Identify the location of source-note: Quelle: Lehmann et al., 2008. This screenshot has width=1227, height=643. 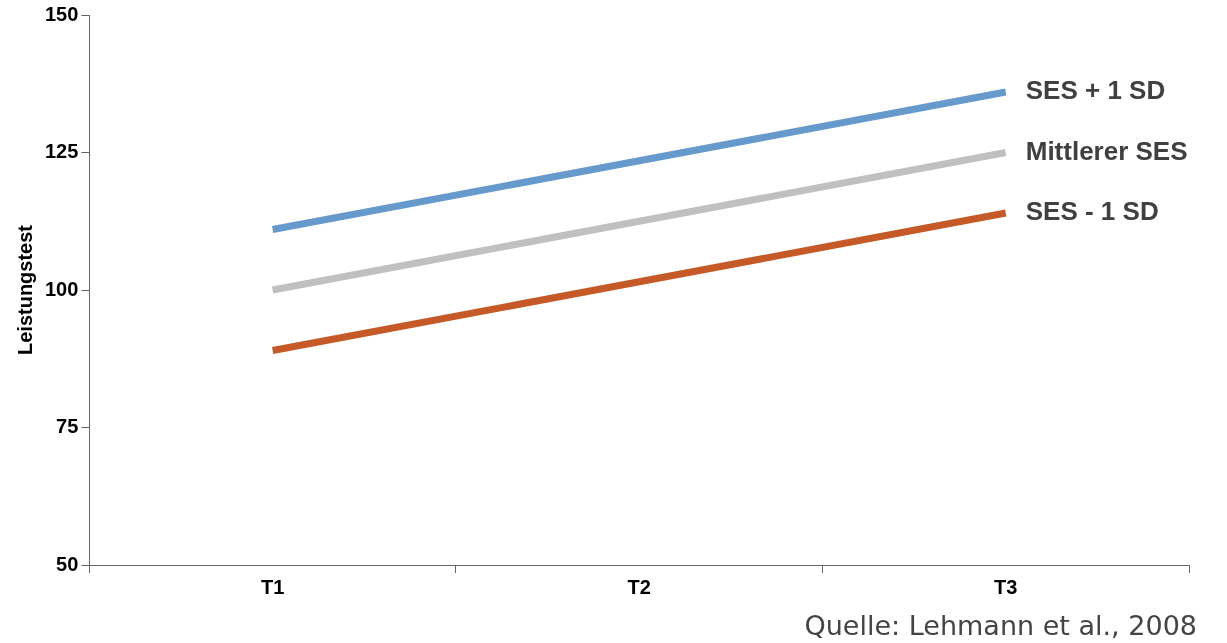
(1000, 625).